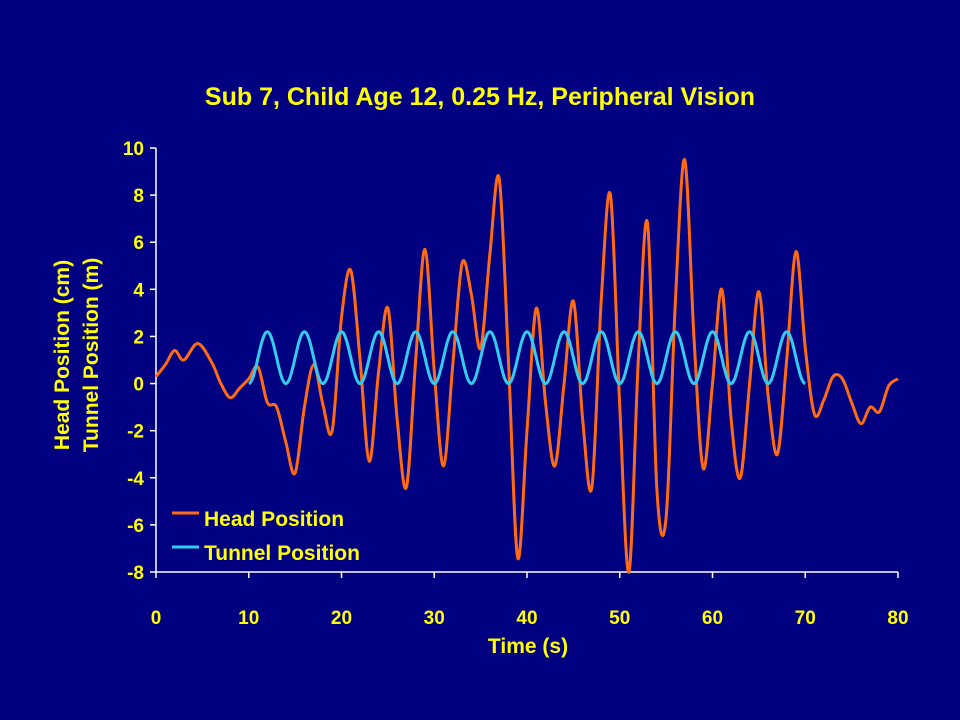 The width and height of the screenshot is (960, 720). Describe the element at coordinates (526, 618) in the screenshot. I see `x-tick-label: 40` at that location.